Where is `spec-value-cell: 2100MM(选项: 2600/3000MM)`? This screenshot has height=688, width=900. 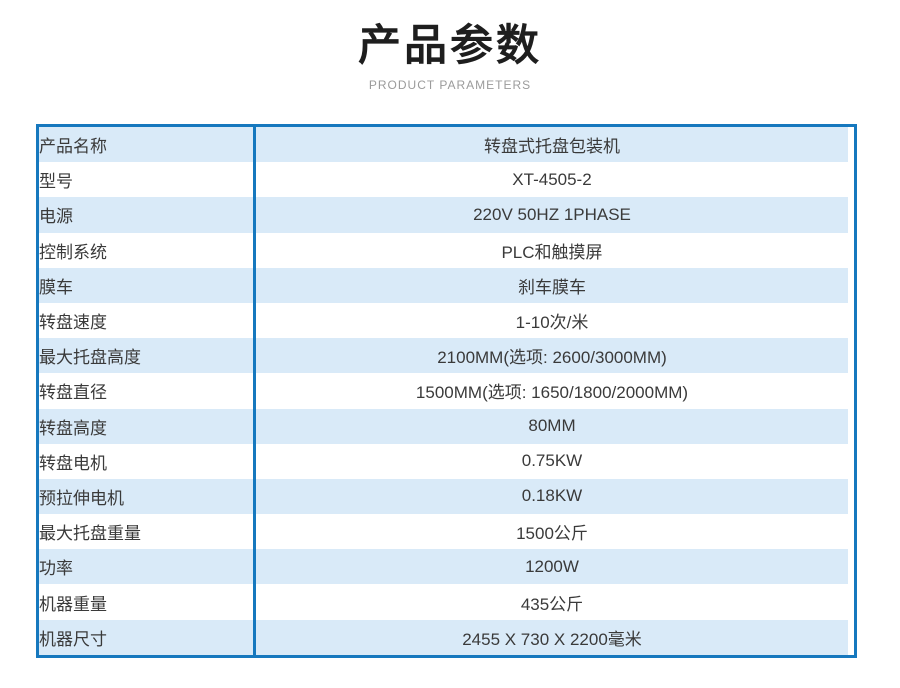
spec-value-cell: 2100MM(选项: 2600/3000MM) is located at coordinates (553, 356).